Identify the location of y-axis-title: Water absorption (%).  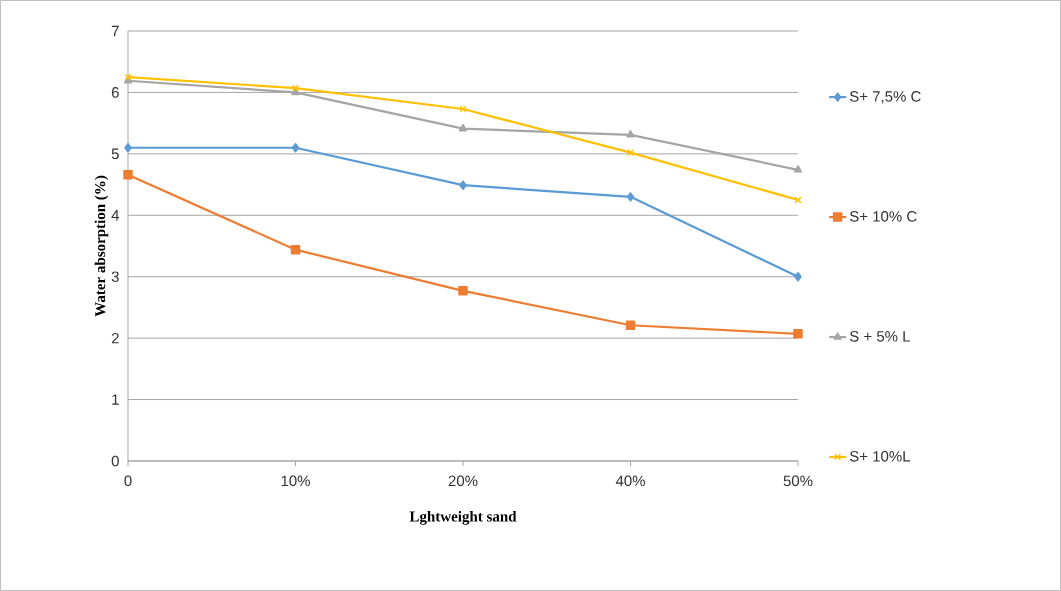
(101, 246).